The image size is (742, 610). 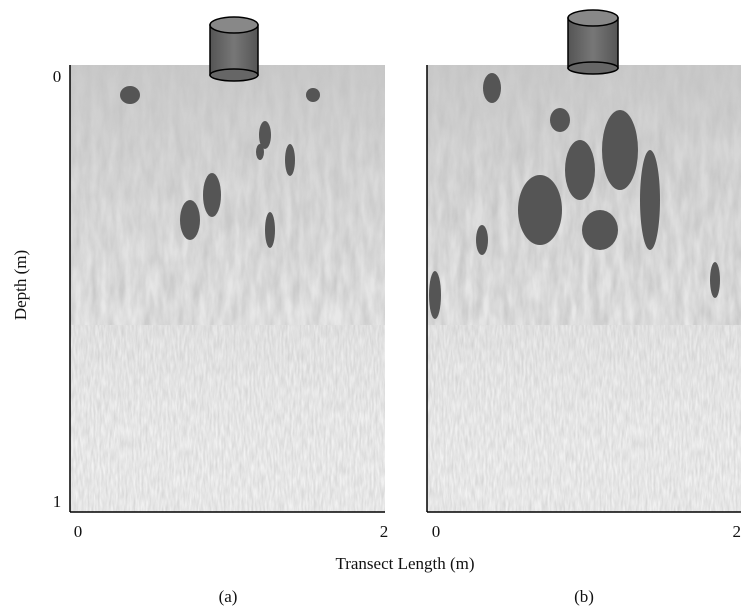 I want to click on y-axis-label: Depth (m), so click(x=20, y=285).